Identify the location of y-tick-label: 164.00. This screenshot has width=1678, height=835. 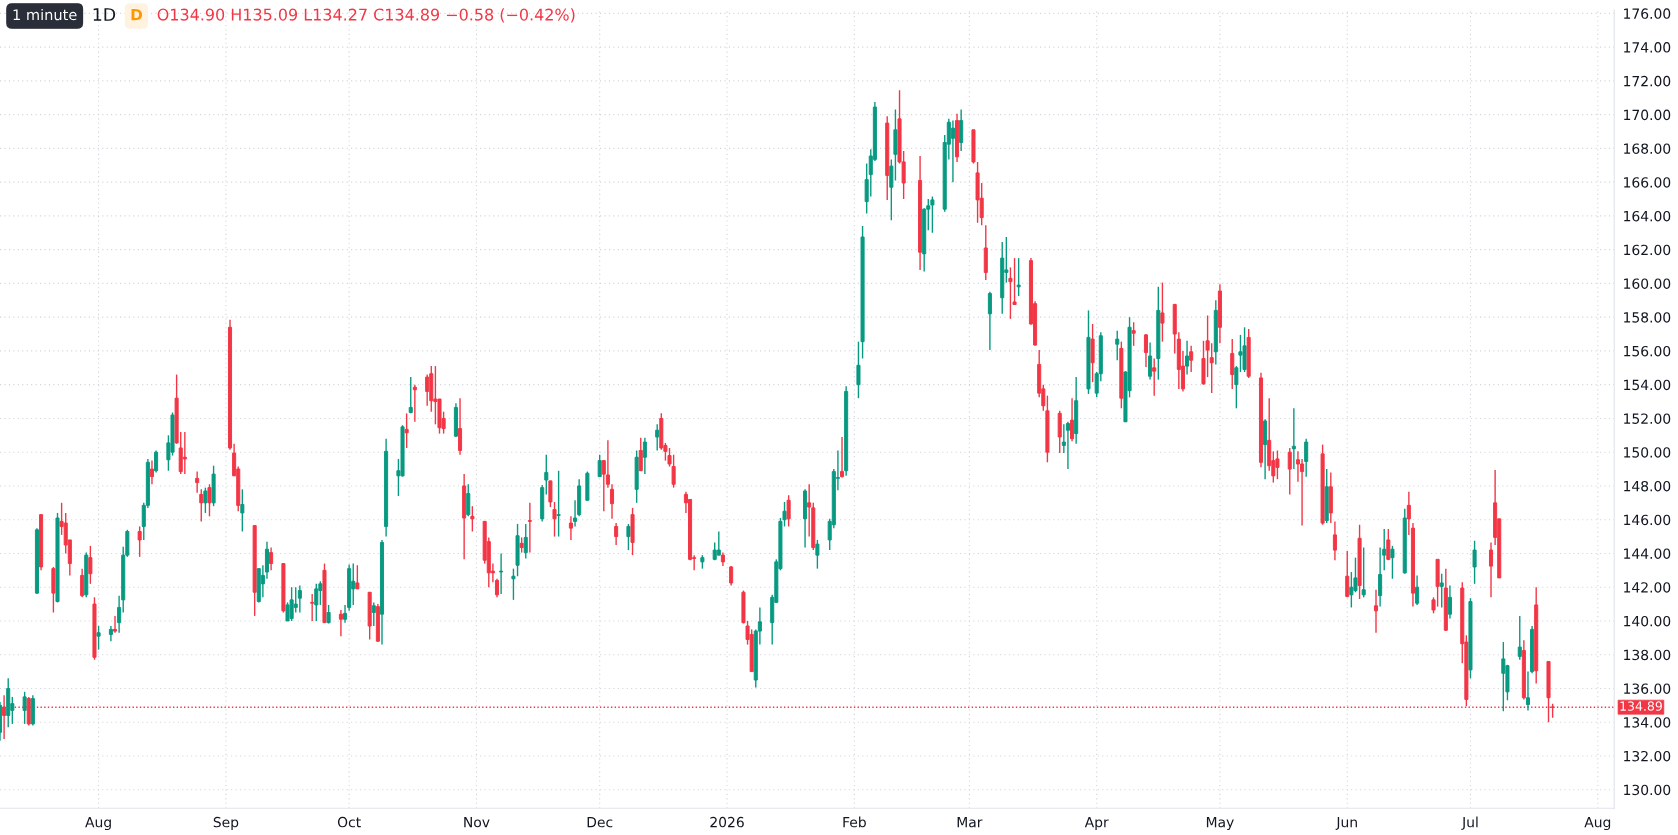
(1647, 216).